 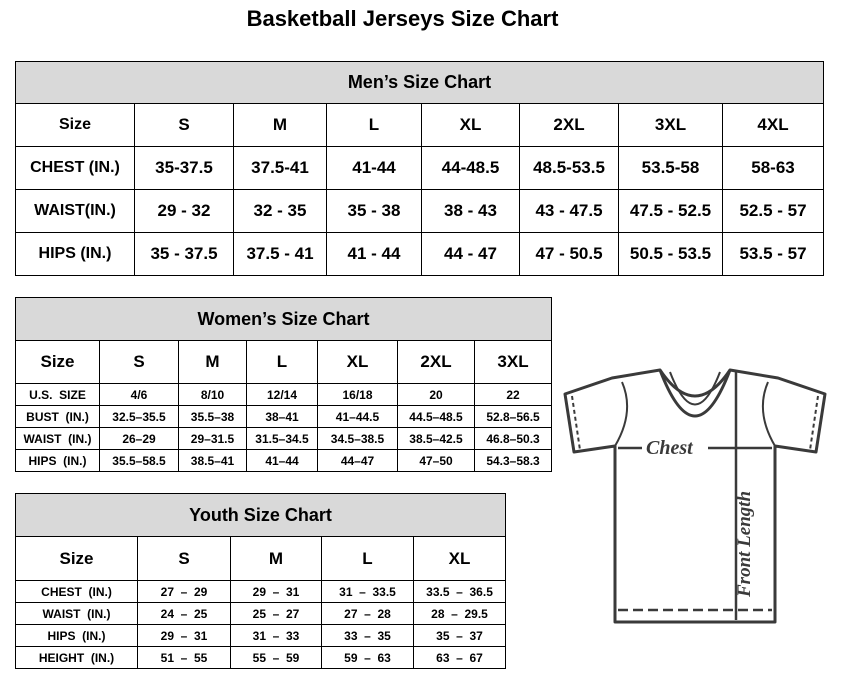 I want to click on row-label: WAIST(IN.), so click(x=75, y=211).